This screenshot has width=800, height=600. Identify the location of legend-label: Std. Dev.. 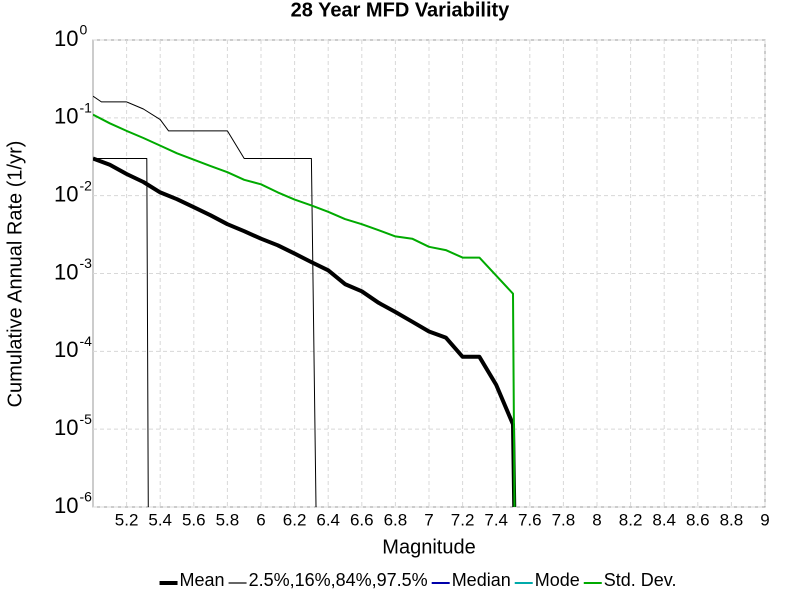
(640, 580).